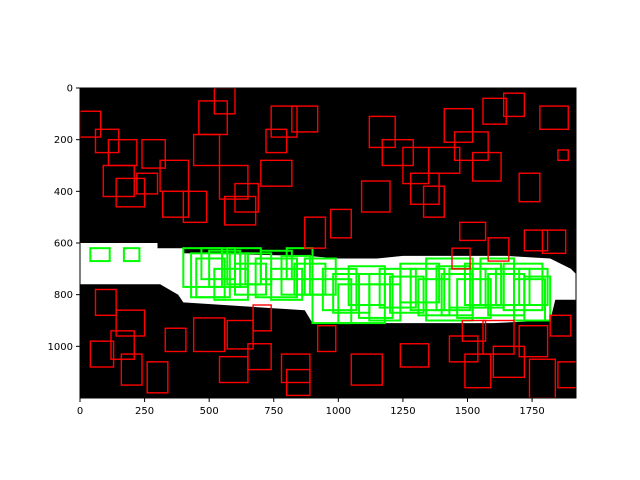  What do you see at coordinates (63, 192) in the screenshot?
I see `y-tick-label-2: 400` at bounding box center [63, 192].